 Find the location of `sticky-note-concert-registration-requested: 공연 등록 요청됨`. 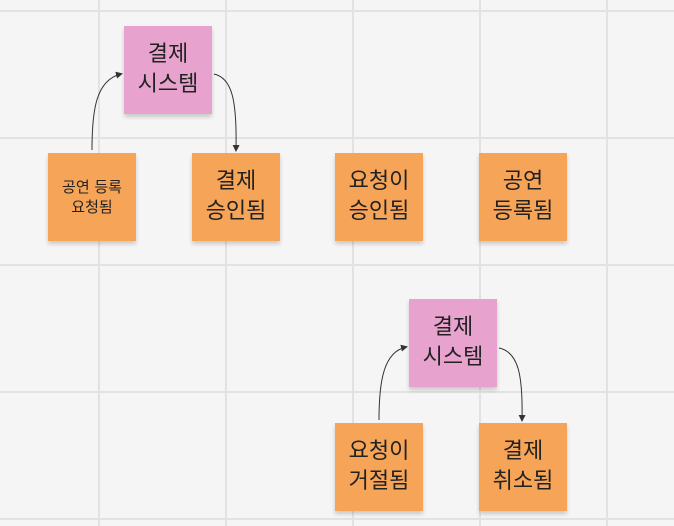

sticky-note-concert-registration-requested: 공연 등록 요청됨 is located at coordinates (92, 197).